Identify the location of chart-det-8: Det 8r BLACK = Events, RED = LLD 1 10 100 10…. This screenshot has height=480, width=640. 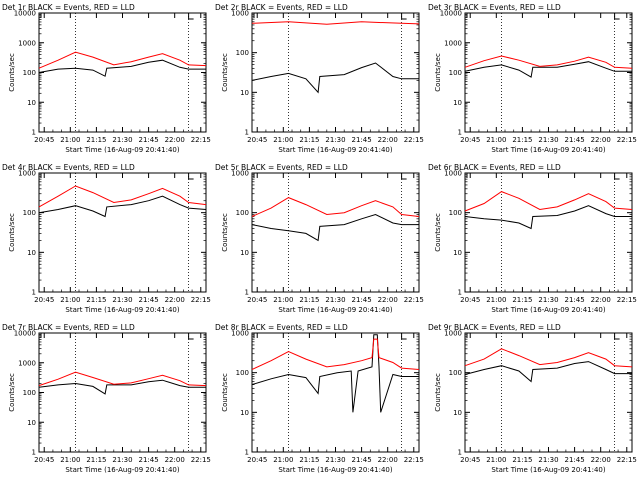
(319, 398).